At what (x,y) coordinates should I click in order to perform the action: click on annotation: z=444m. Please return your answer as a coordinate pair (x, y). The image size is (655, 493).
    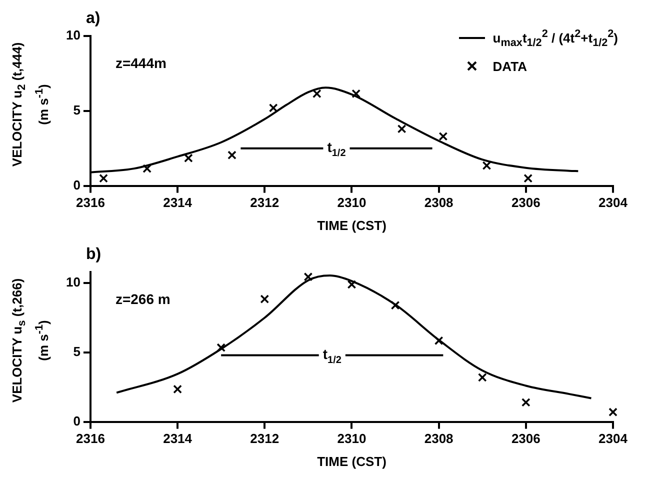
    Looking at the image, I should click on (140, 62).